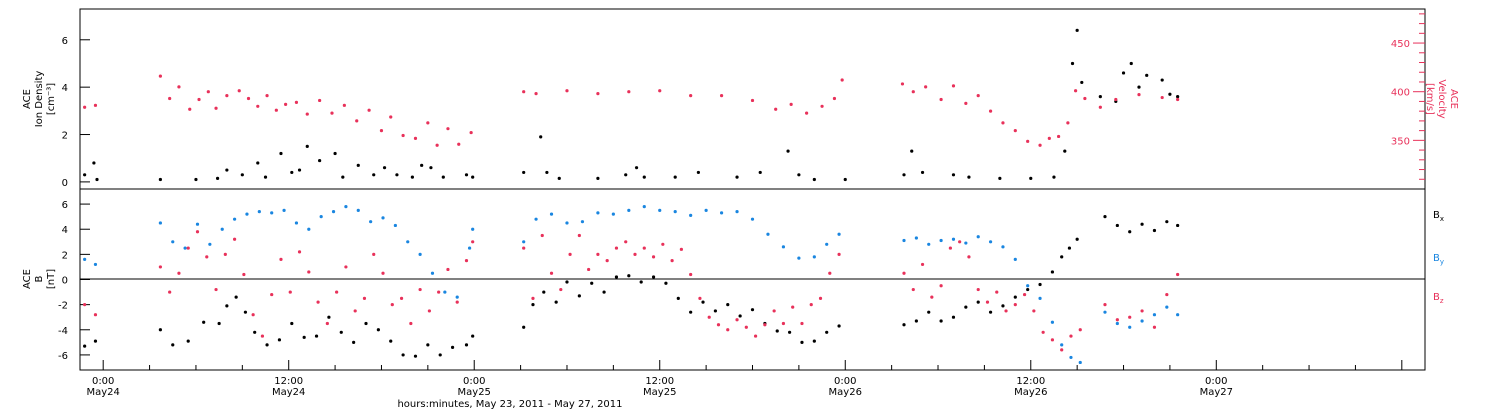 Image resolution: width=1500 pixels, height=410 pixels. I want to click on velocity-tick-label: 400, so click(1400, 93).